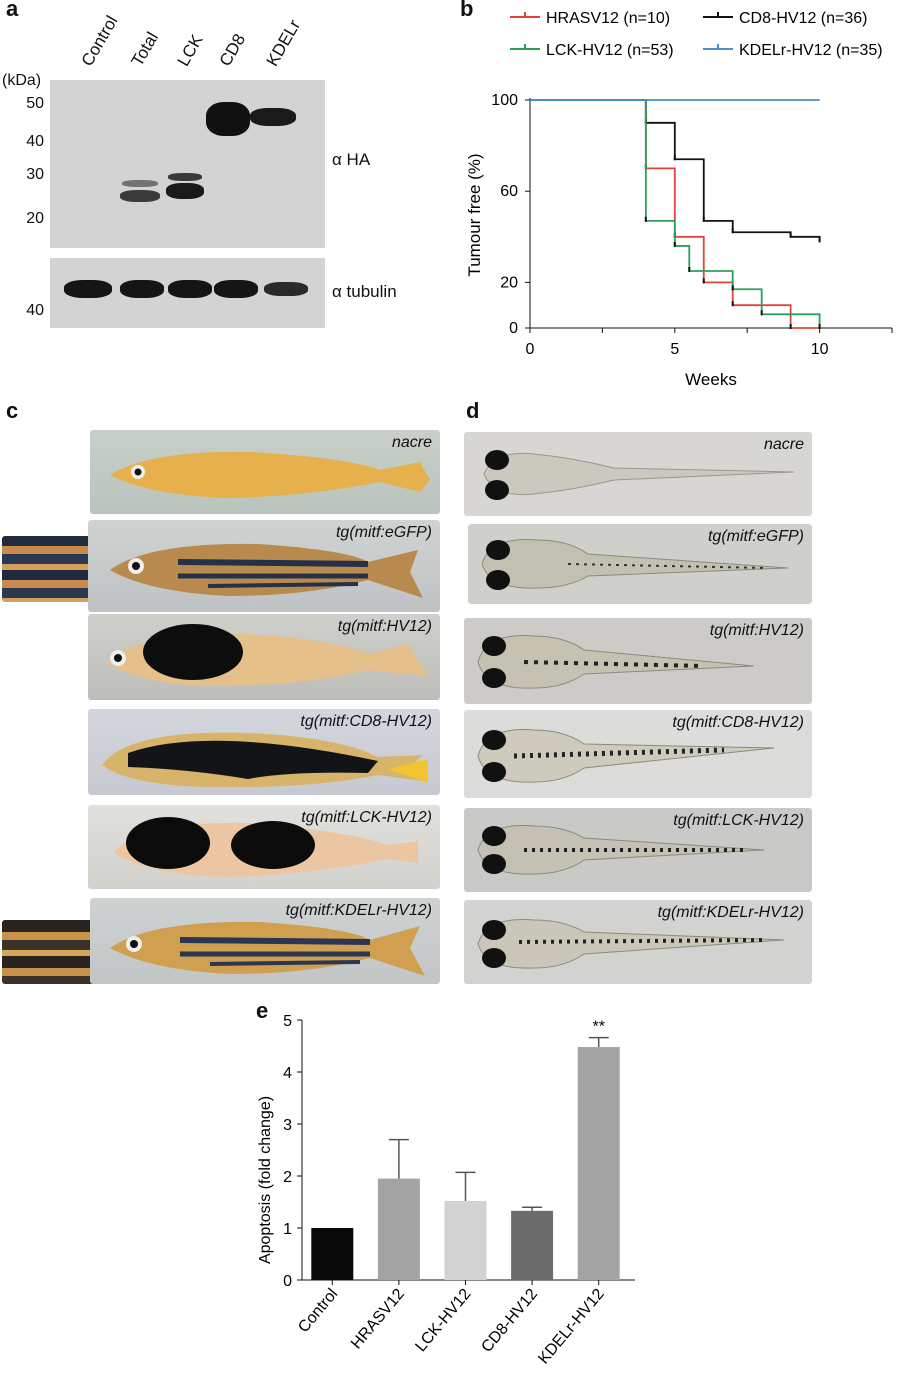  I want to click on apoptosis-y-tick-label: 2, so click(287, 1177).